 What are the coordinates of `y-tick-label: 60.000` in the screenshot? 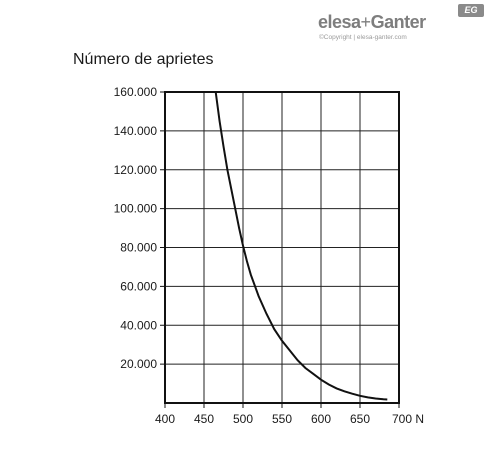 It's located at (138, 286).